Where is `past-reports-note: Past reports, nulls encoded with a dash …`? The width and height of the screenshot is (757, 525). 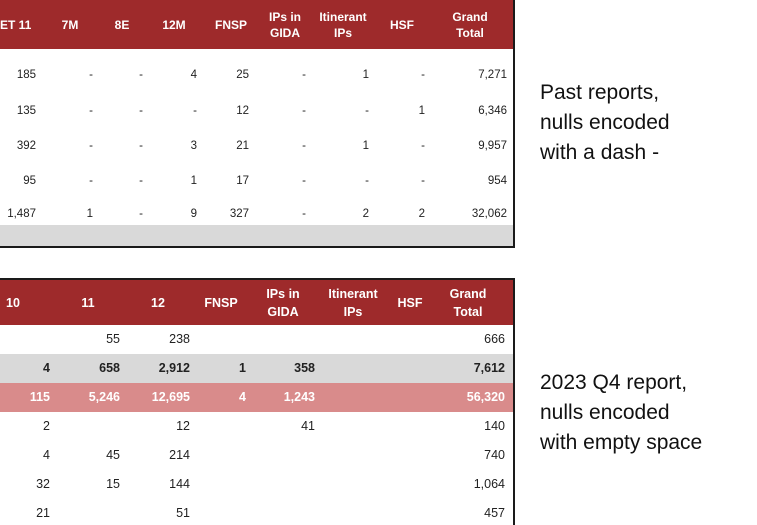
past-reports-note: Past reports, nulls encoded with a dash … is located at coordinates (605, 122).